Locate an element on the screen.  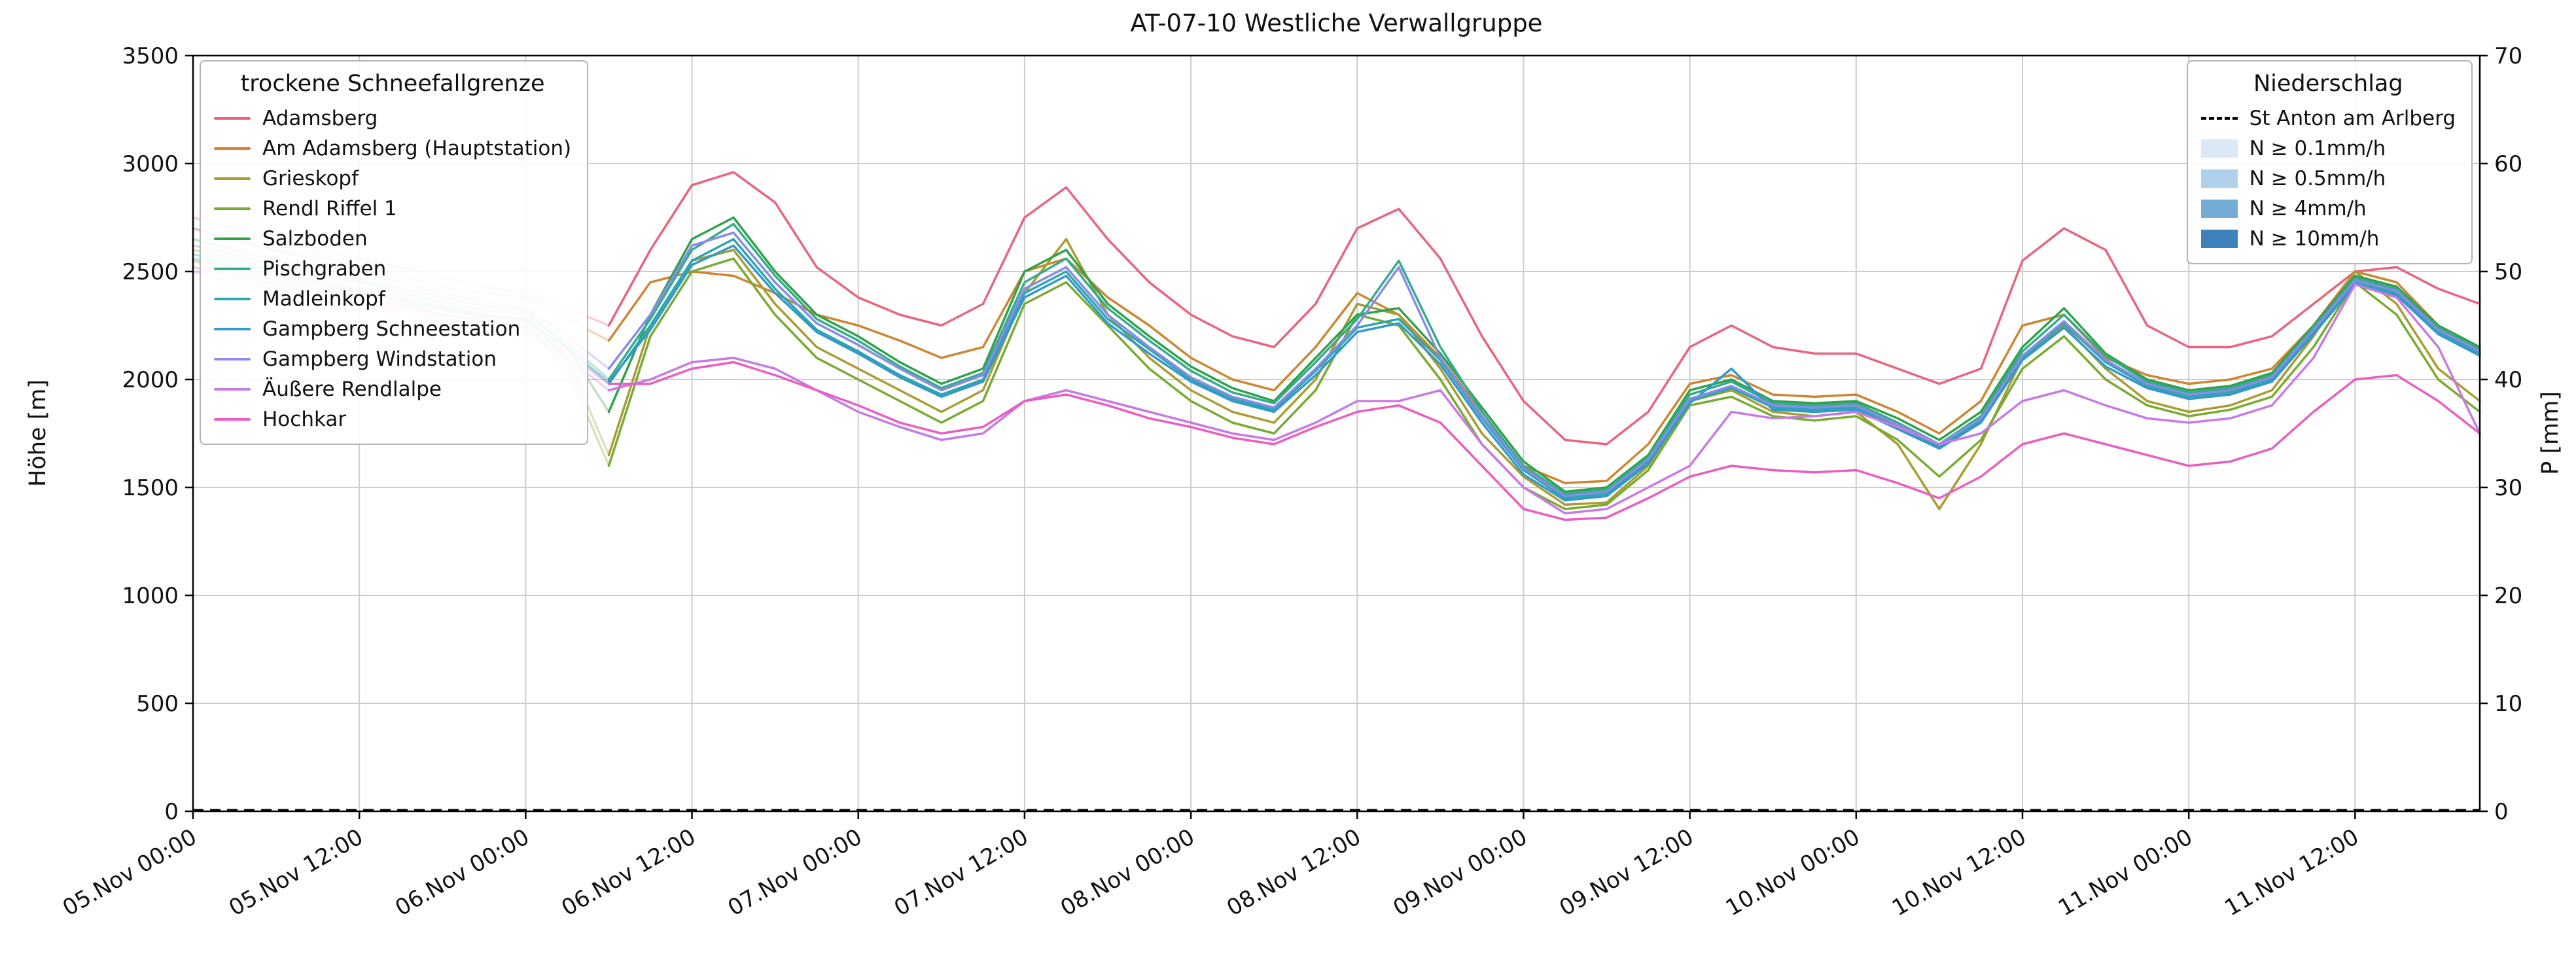
svg-text: 2000 is located at coordinates (150, 380).